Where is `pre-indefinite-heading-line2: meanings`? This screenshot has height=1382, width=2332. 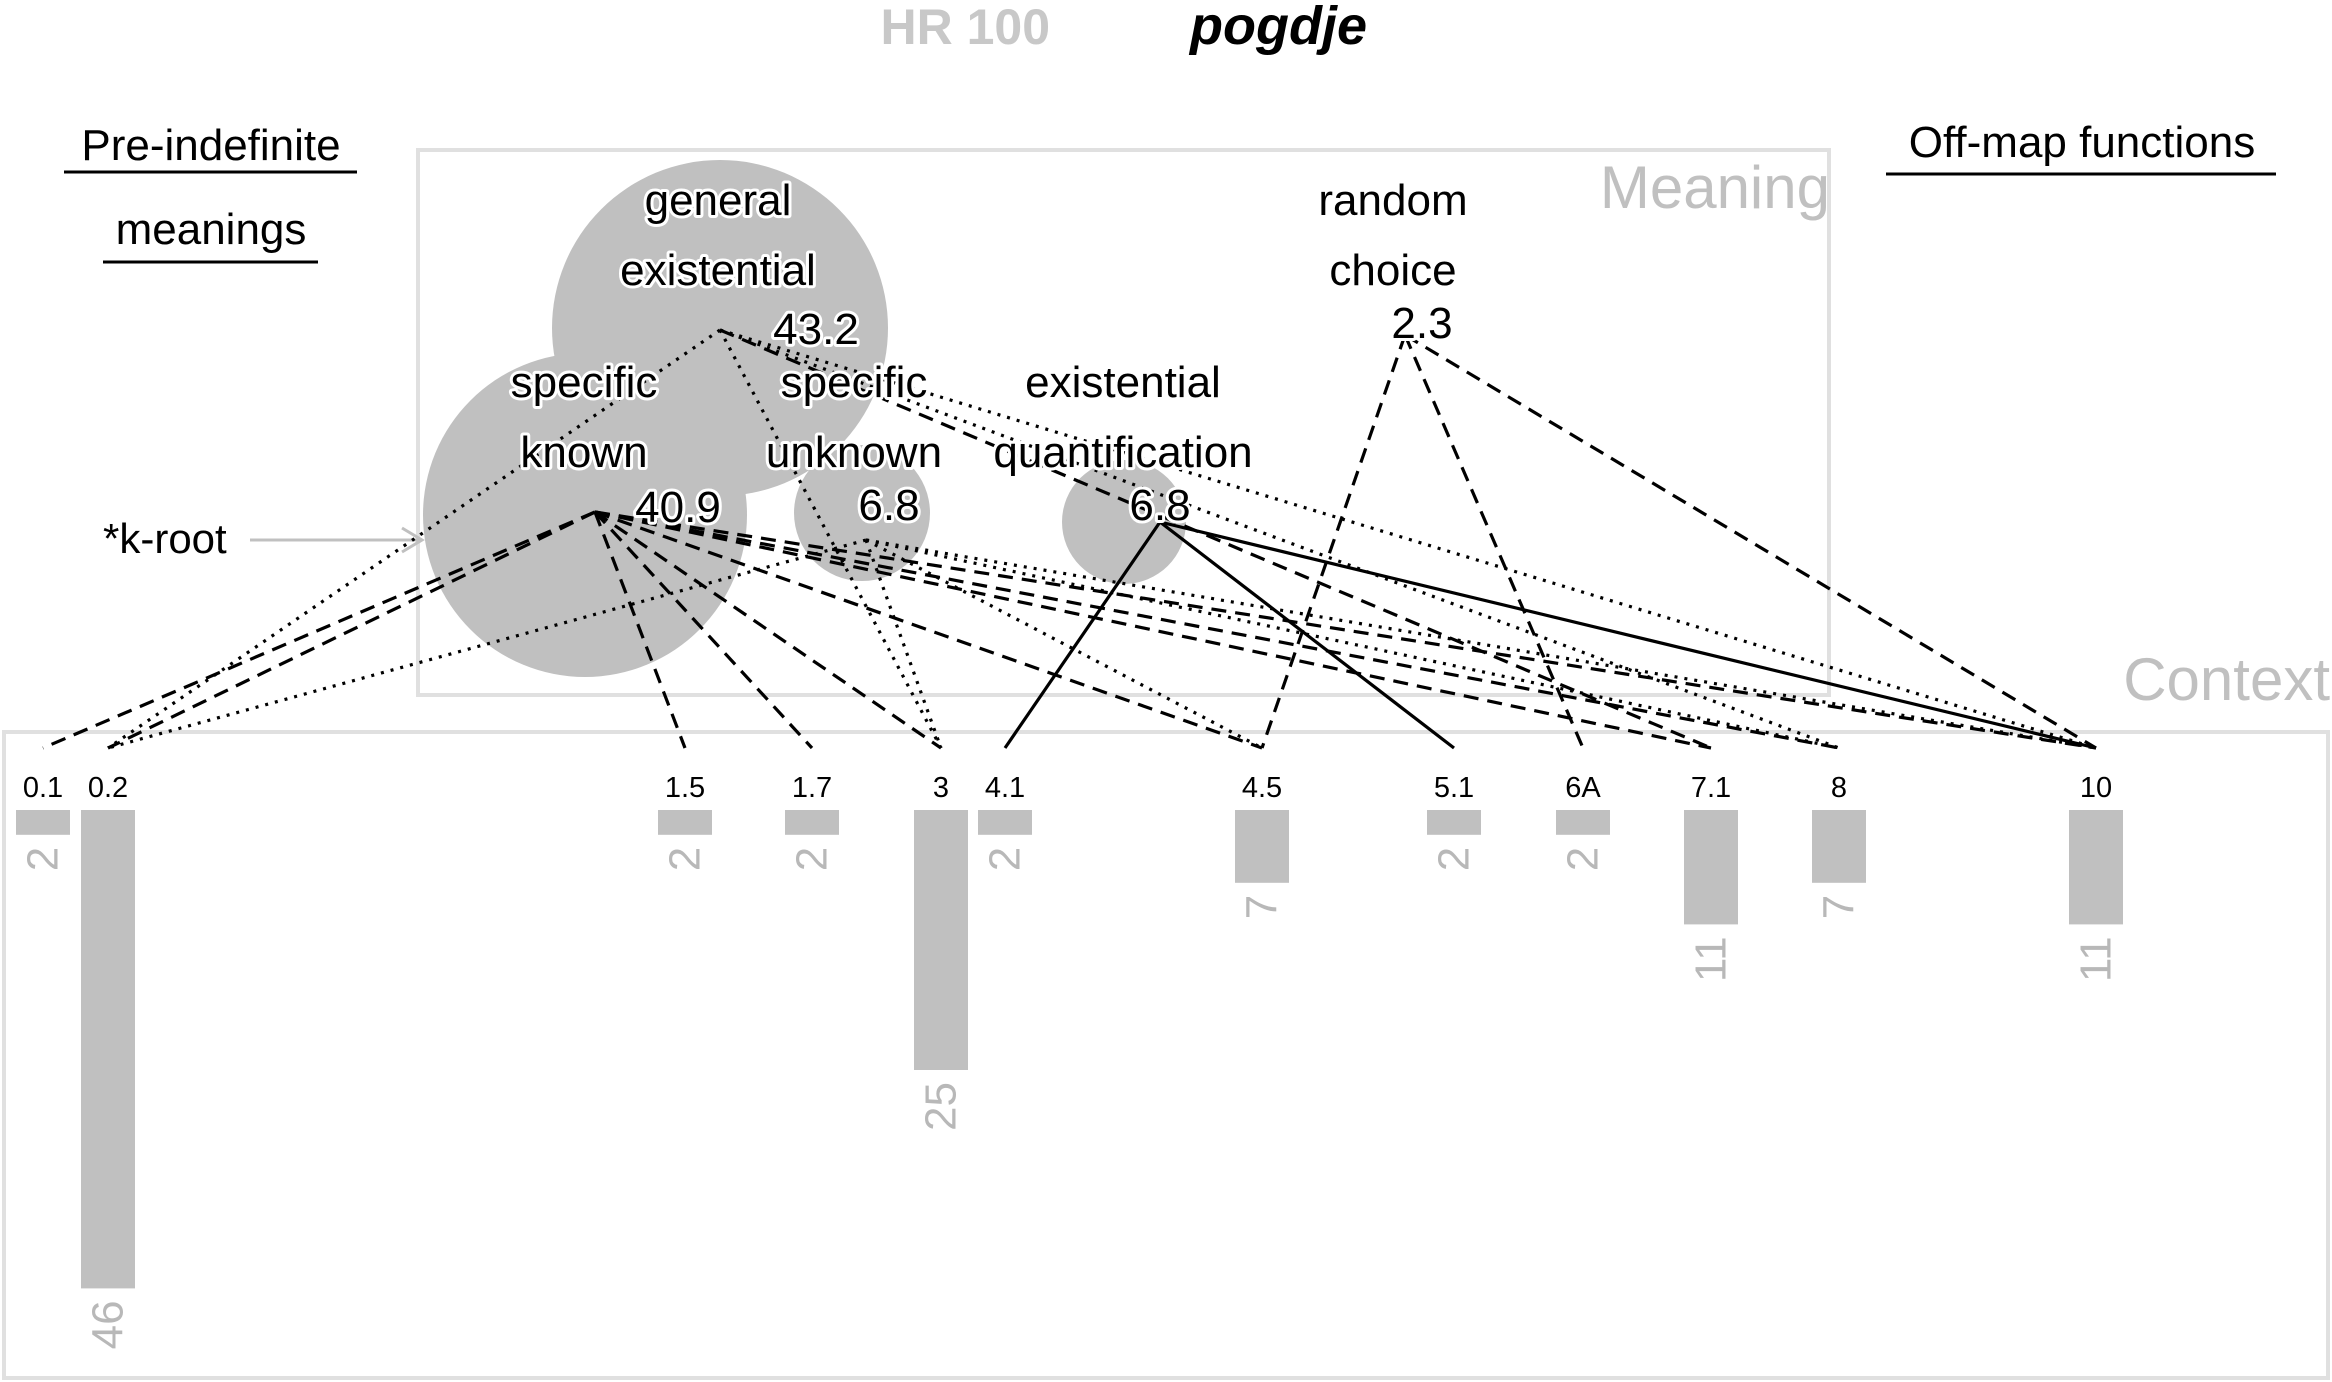 pre-indefinite-heading-line2: meanings is located at coordinates (211, 229).